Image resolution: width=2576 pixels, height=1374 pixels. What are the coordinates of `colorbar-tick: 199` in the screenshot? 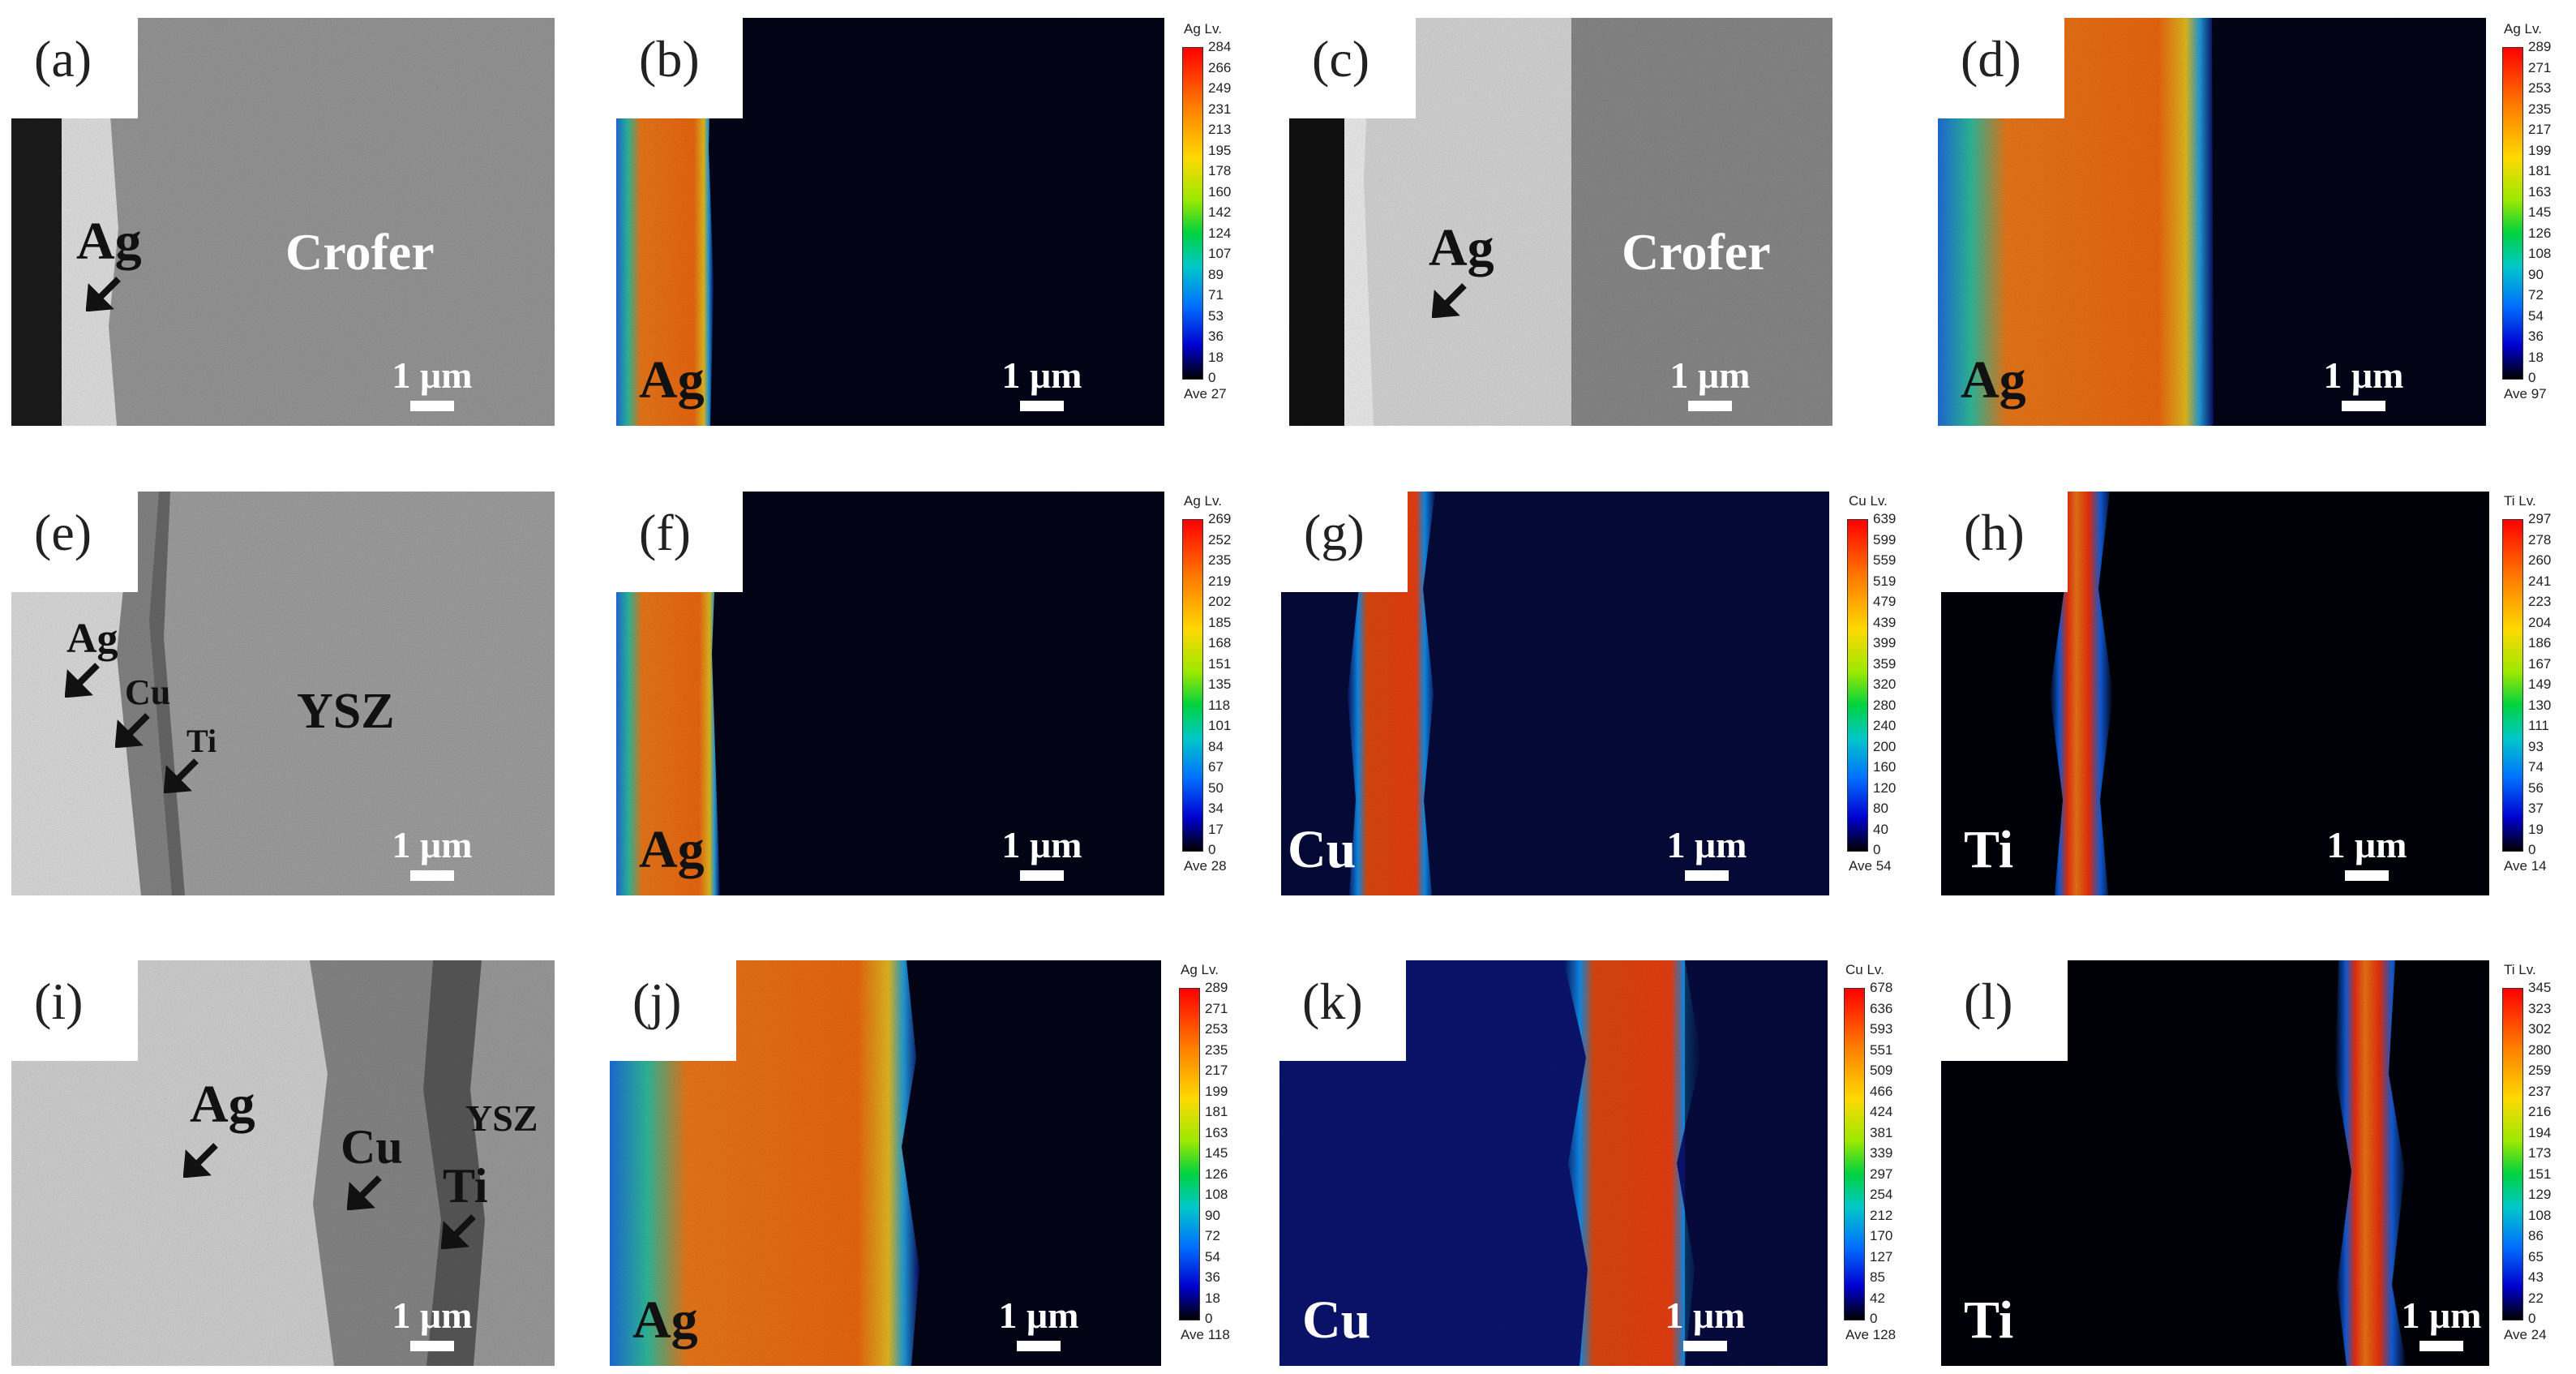 It's located at (1216, 1091).